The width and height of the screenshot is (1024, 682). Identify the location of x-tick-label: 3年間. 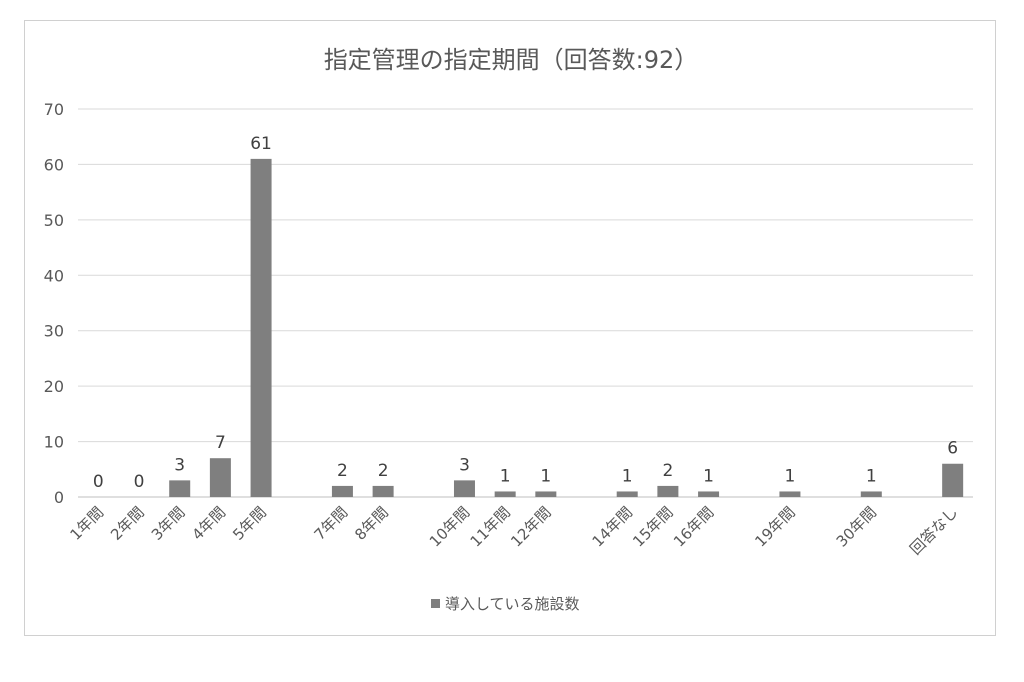
(168, 523).